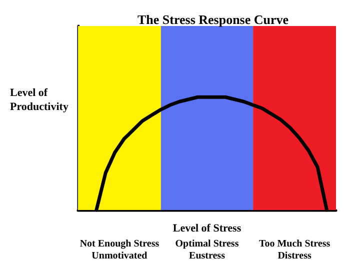 The width and height of the screenshot is (350, 271). What do you see at coordinates (294, 250) in the screenshot?
I see `text: Too Much Stress Distress` at bounding box center [294, 250].